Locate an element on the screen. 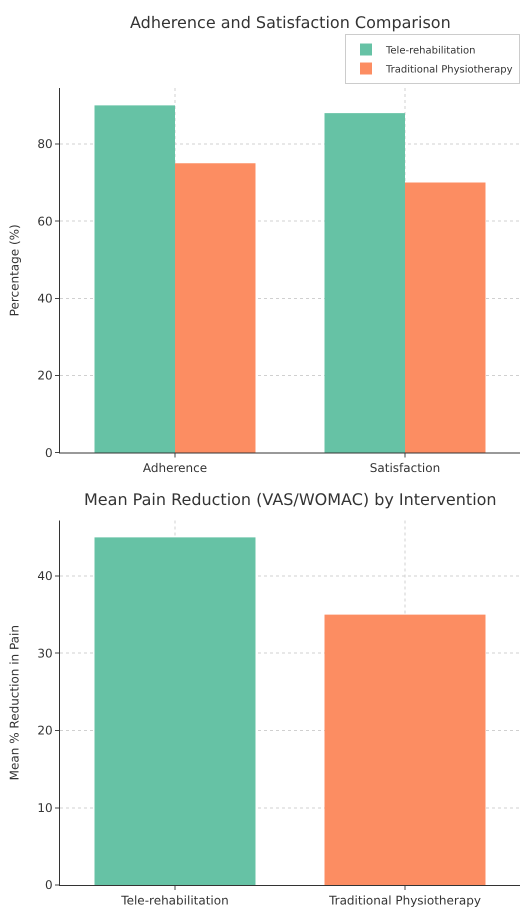 The image size is (525, 915). legend-label: Tele-rehabilitation is located at coordinates (430, 50).